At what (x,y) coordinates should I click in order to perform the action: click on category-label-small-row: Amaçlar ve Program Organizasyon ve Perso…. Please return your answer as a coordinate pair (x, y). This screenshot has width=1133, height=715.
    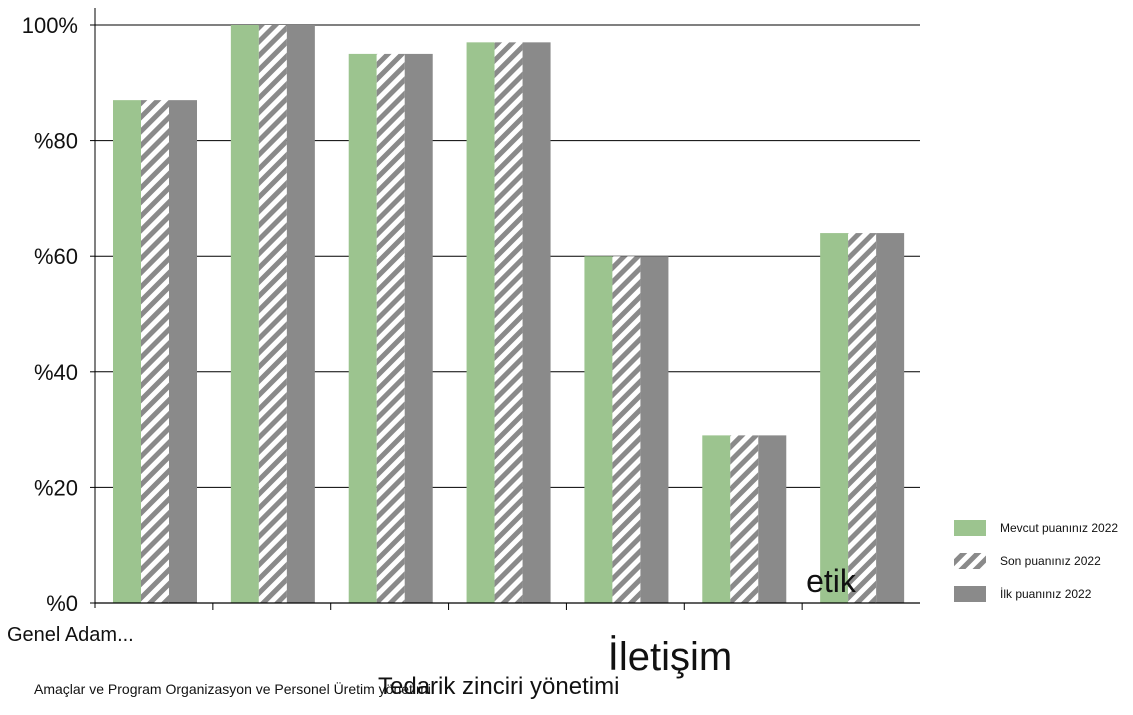
    Looking at the image, I should click on (232, 688).